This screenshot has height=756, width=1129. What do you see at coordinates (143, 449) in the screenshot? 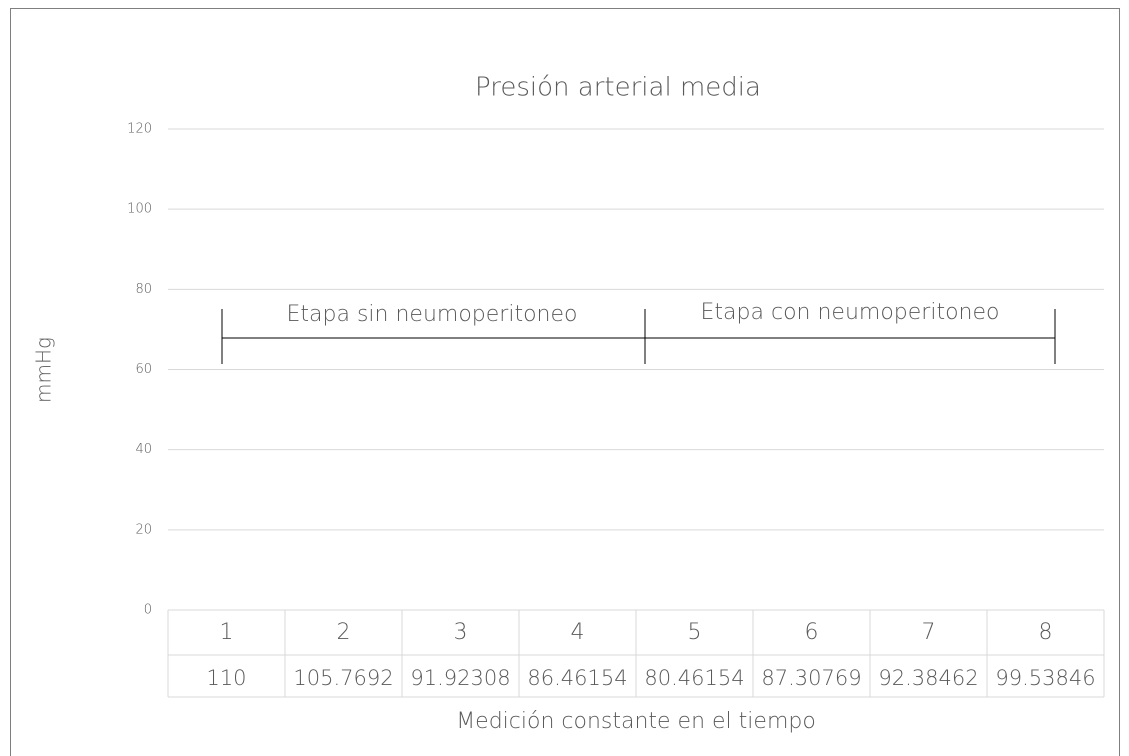
I see `y-tick-label: 40` at bounding box center [143, 449].